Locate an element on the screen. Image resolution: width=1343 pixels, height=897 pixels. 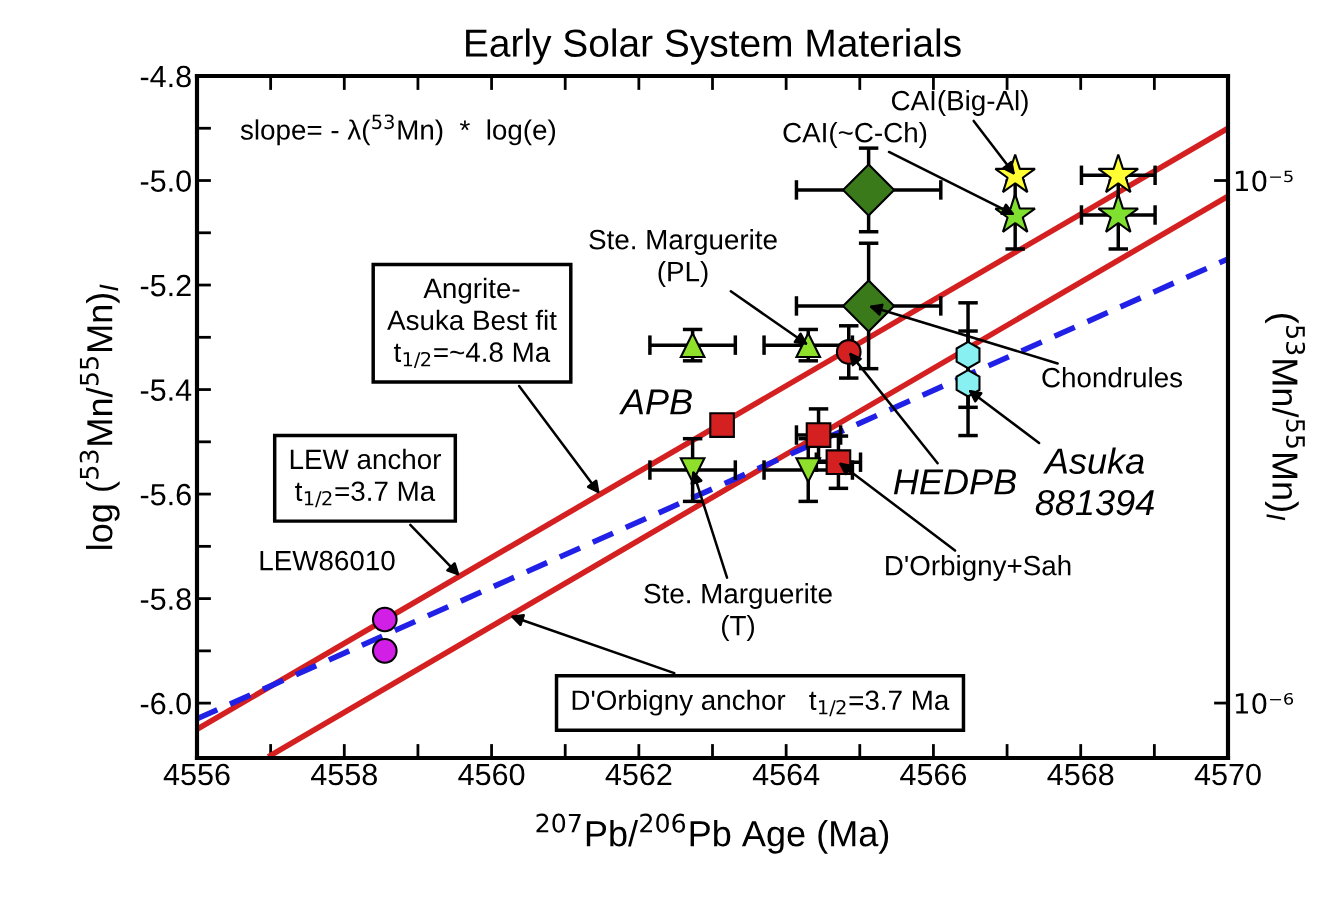
annotation: Chondrules is located at coordinates (1112, 377).